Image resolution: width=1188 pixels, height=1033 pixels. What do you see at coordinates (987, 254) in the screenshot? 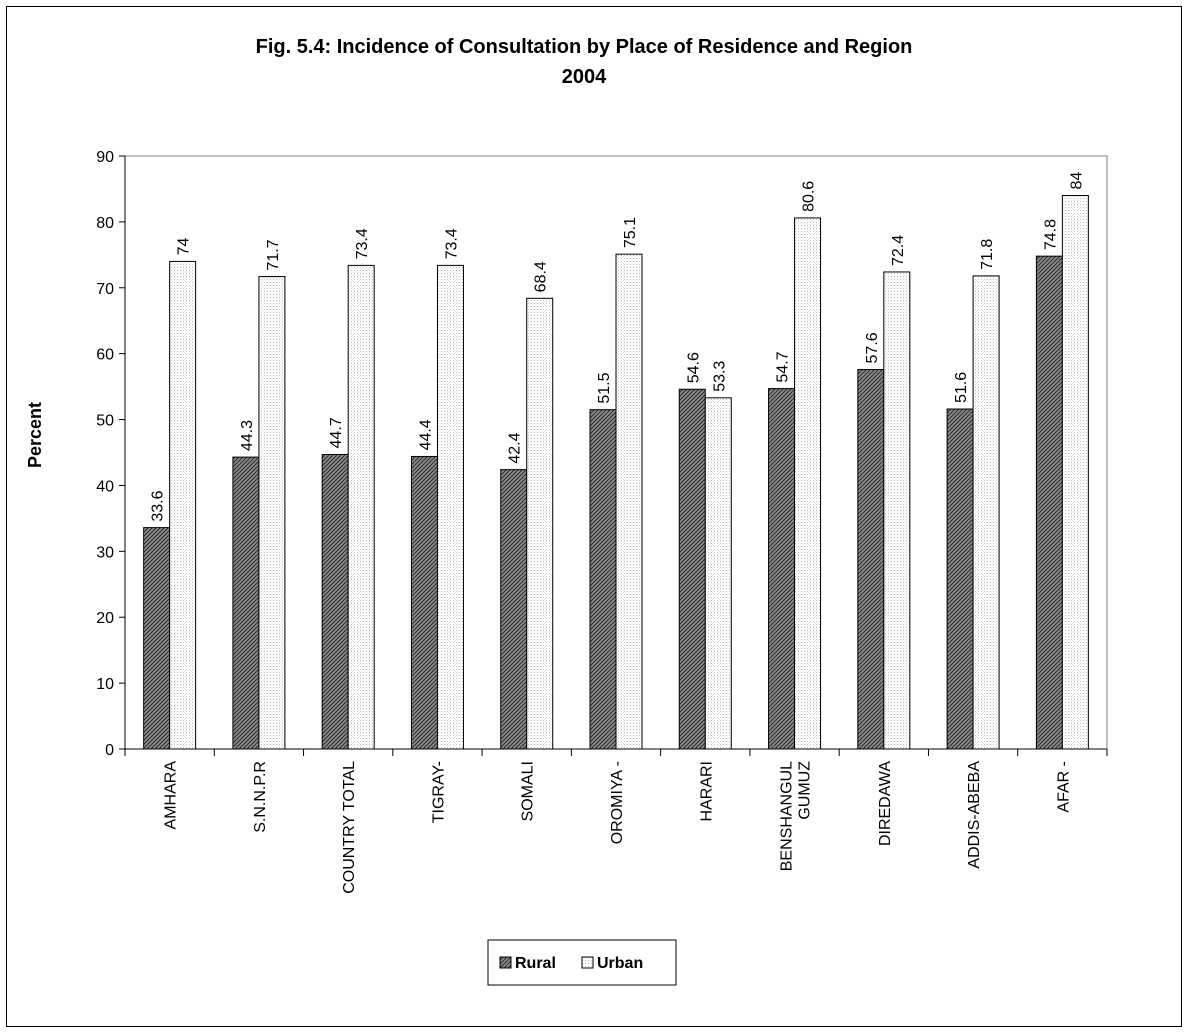
I see `data-label-urban: 71.8` at bounding box center [987, 254].